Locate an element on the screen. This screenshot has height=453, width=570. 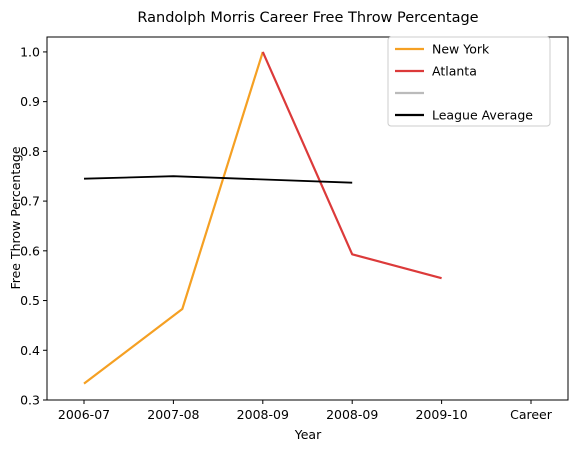
y-tick-label: 1.0 is located at coordinates (30, 51).